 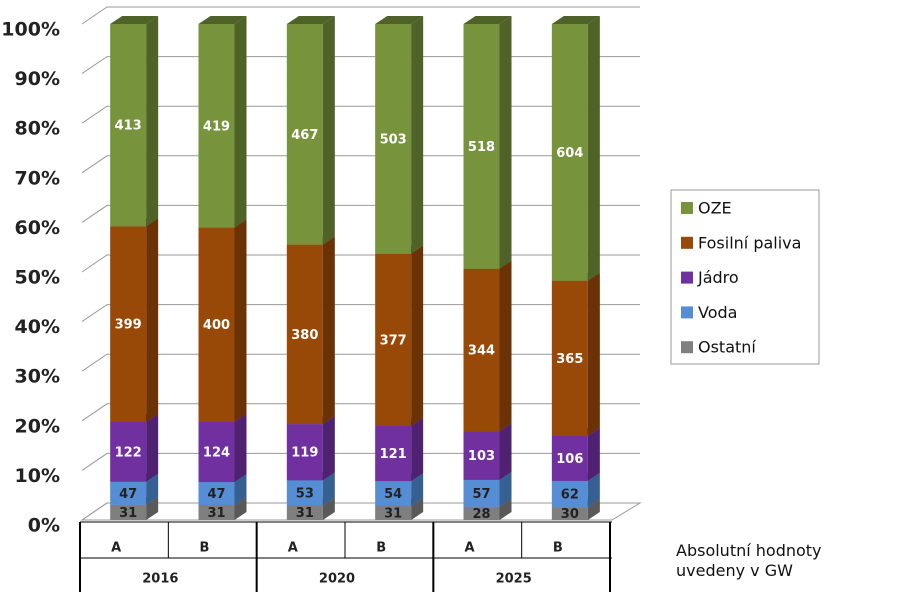 I want to click on legend-label: OZE, so click(x=715, y=208).